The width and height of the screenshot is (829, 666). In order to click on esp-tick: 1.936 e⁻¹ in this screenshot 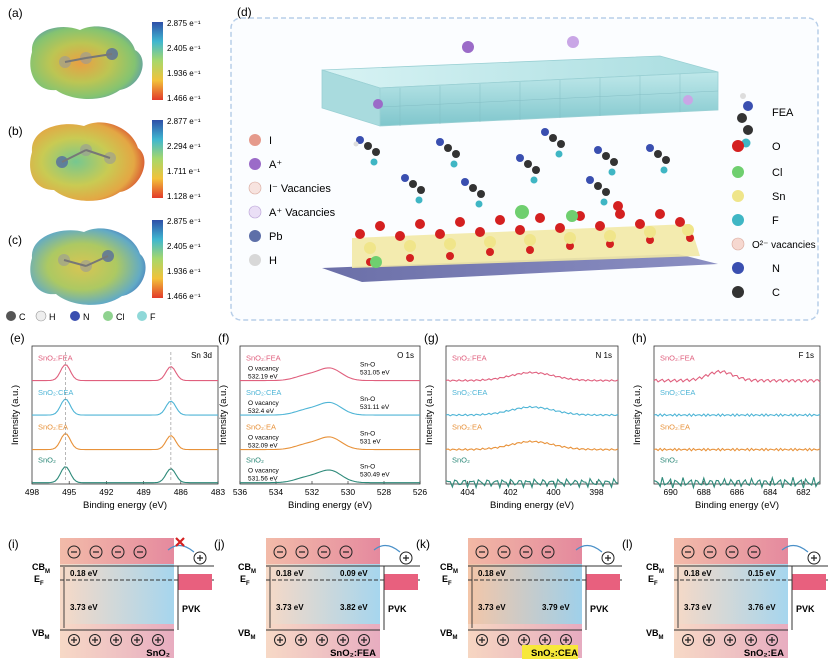, I will do `click(184, 73)`.